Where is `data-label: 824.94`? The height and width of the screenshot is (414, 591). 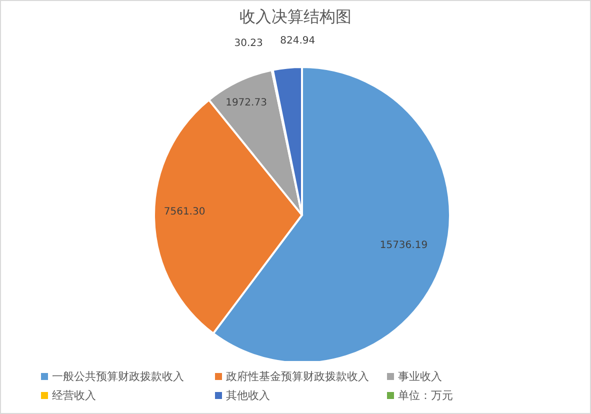 data-label: 824.94 is located at coordinates (298, 40).